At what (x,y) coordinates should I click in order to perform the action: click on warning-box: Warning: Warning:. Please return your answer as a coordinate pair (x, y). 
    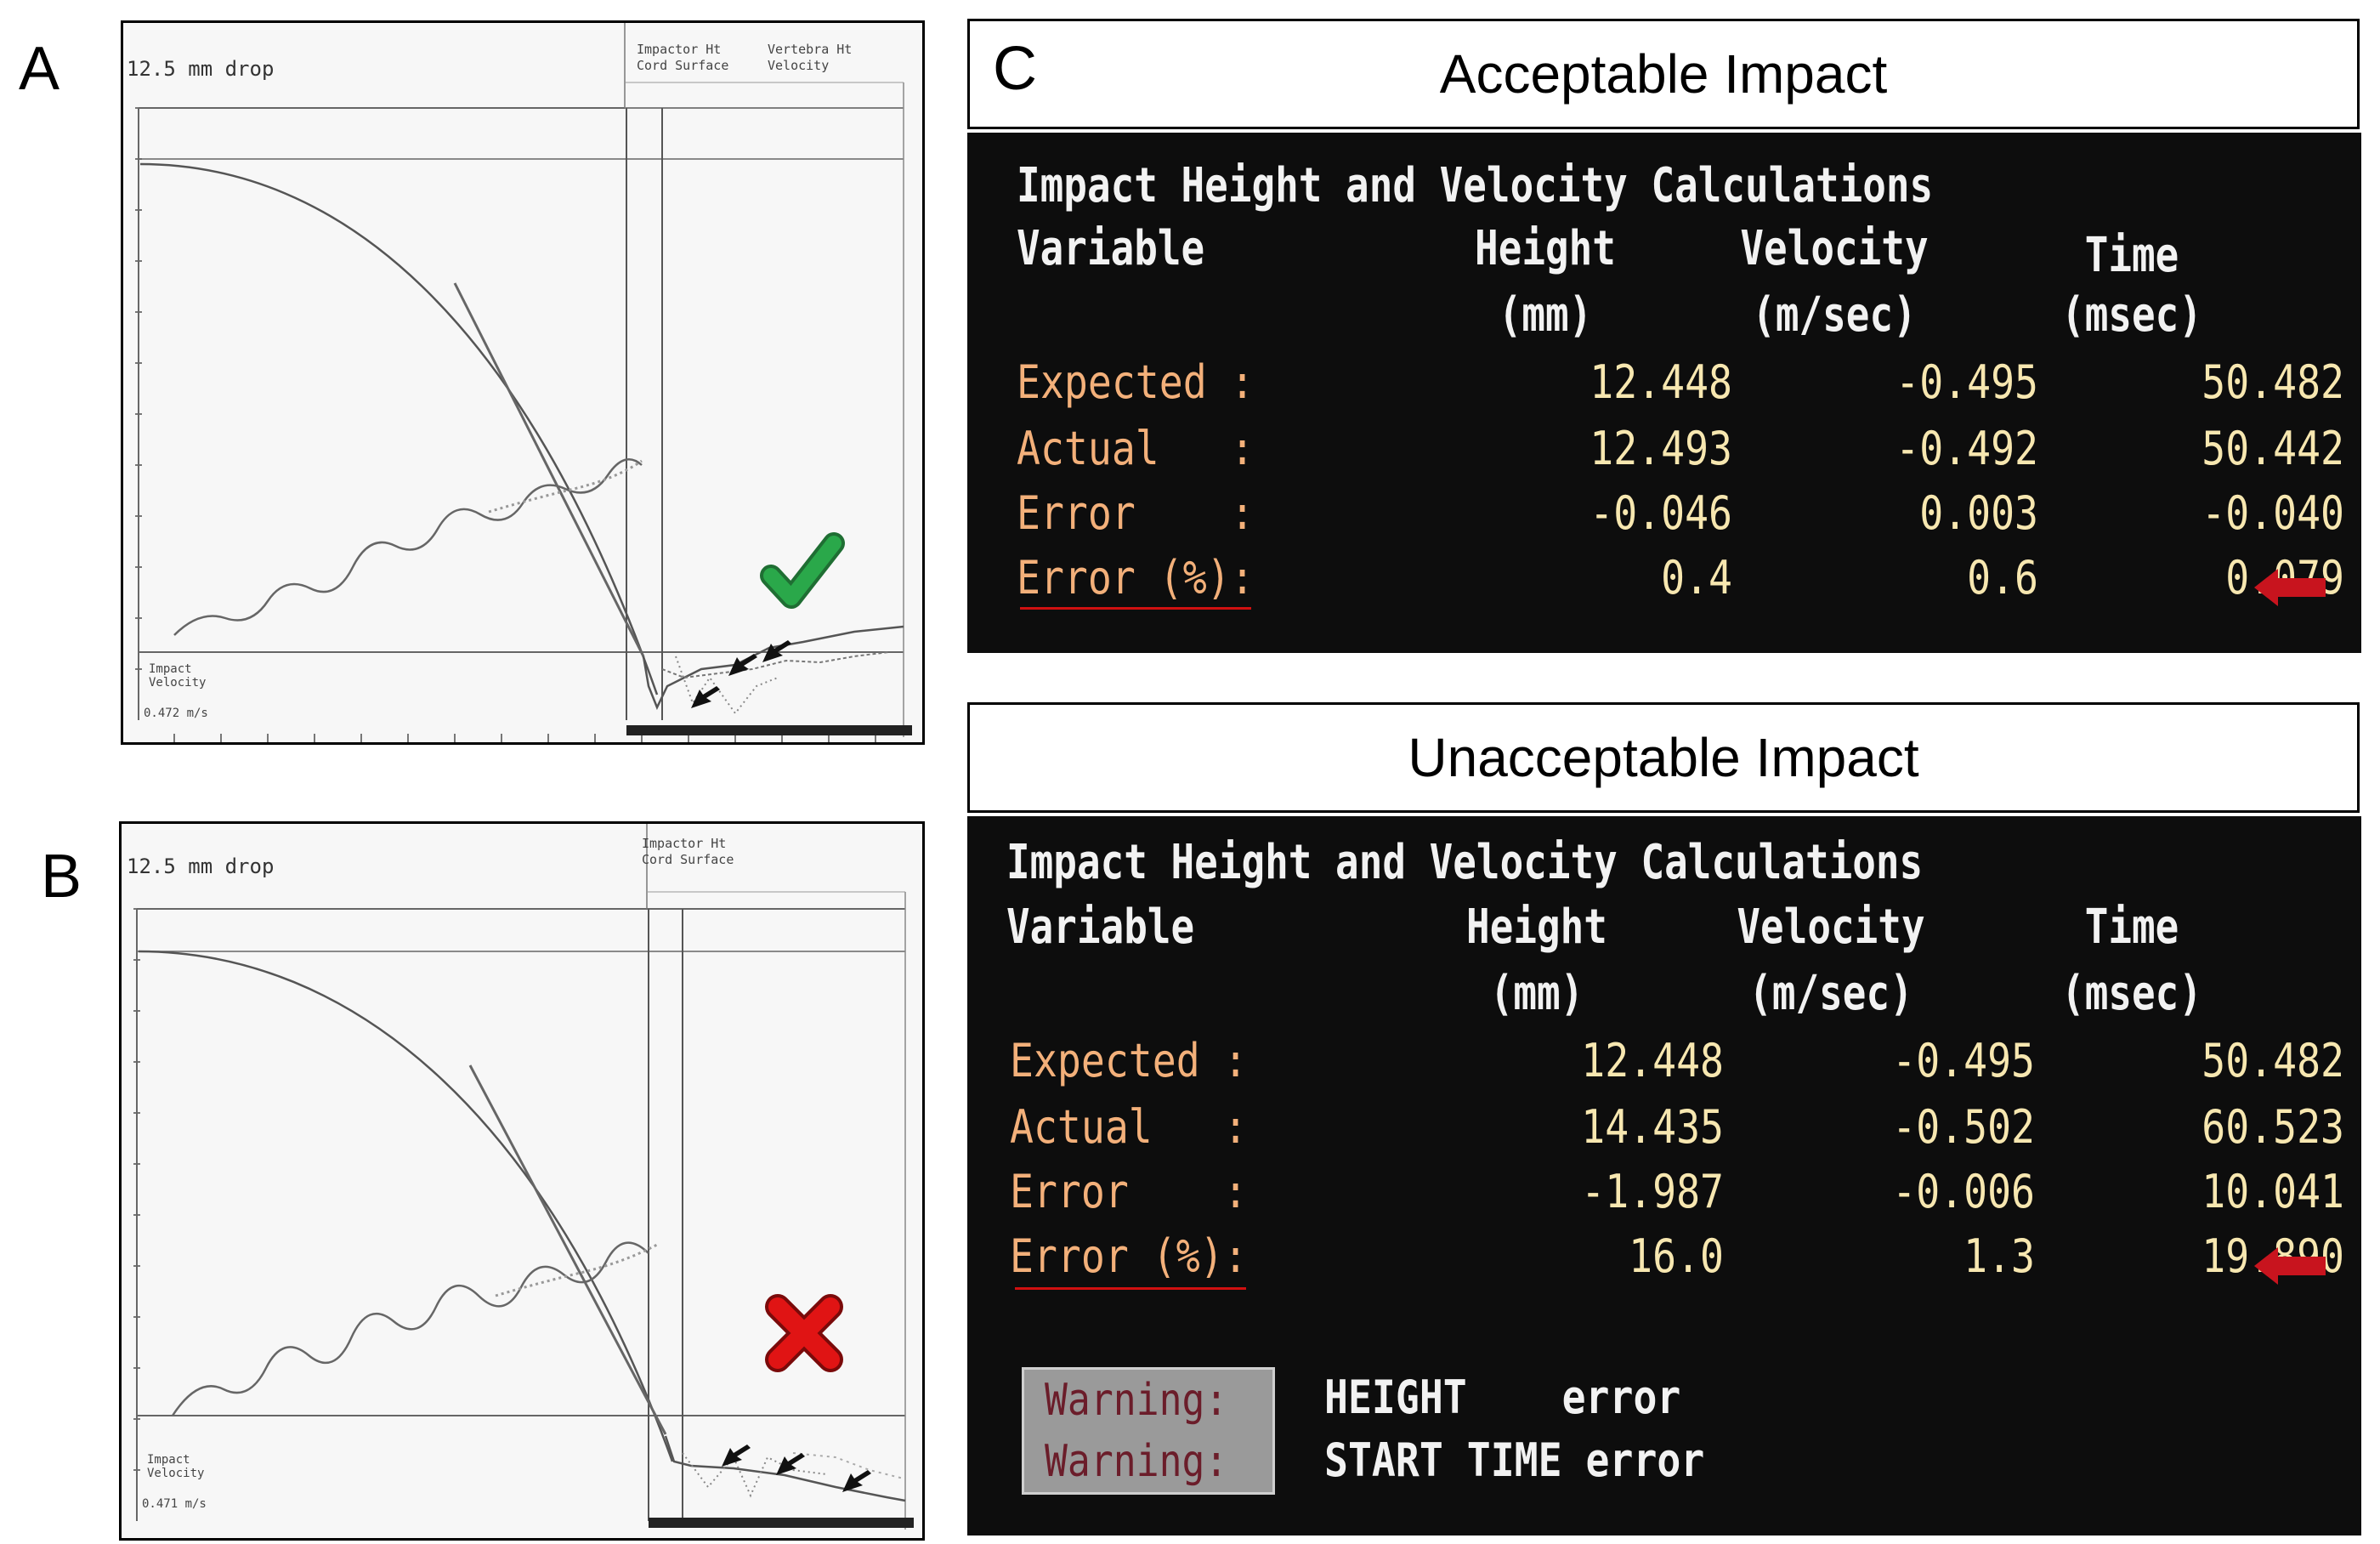
    Looking at the image, I should click on (1148, 1431).